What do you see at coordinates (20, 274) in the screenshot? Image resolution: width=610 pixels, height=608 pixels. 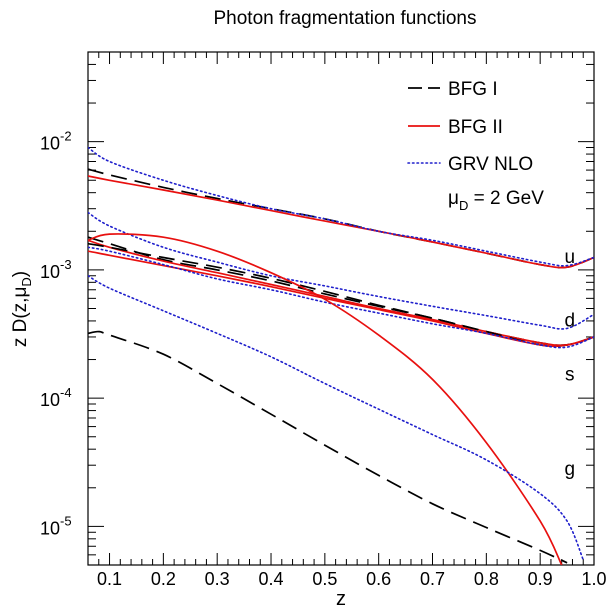 I see `y-axis-label-close: )` at bounding box center [20, 274].